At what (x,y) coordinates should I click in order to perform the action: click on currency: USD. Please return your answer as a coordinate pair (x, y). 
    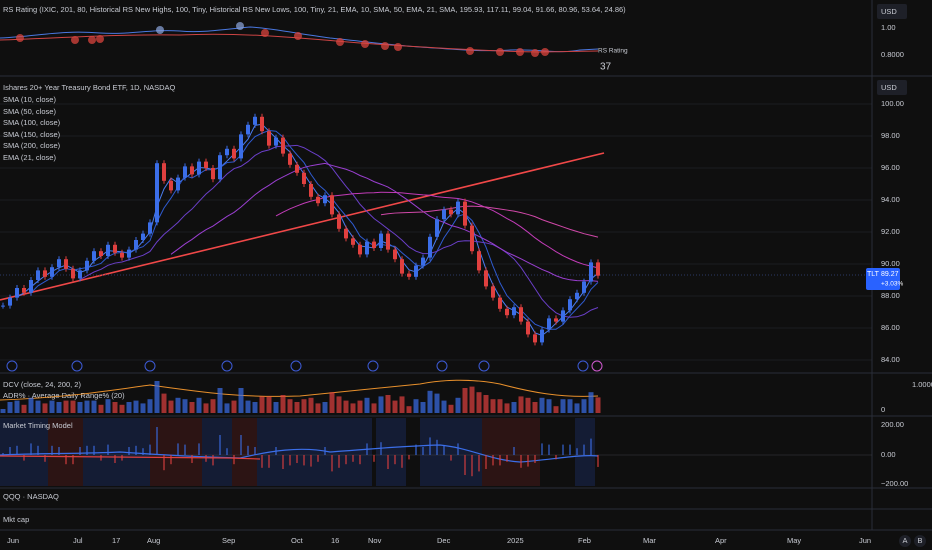
    Looking at the image, I should click on (889, 87).